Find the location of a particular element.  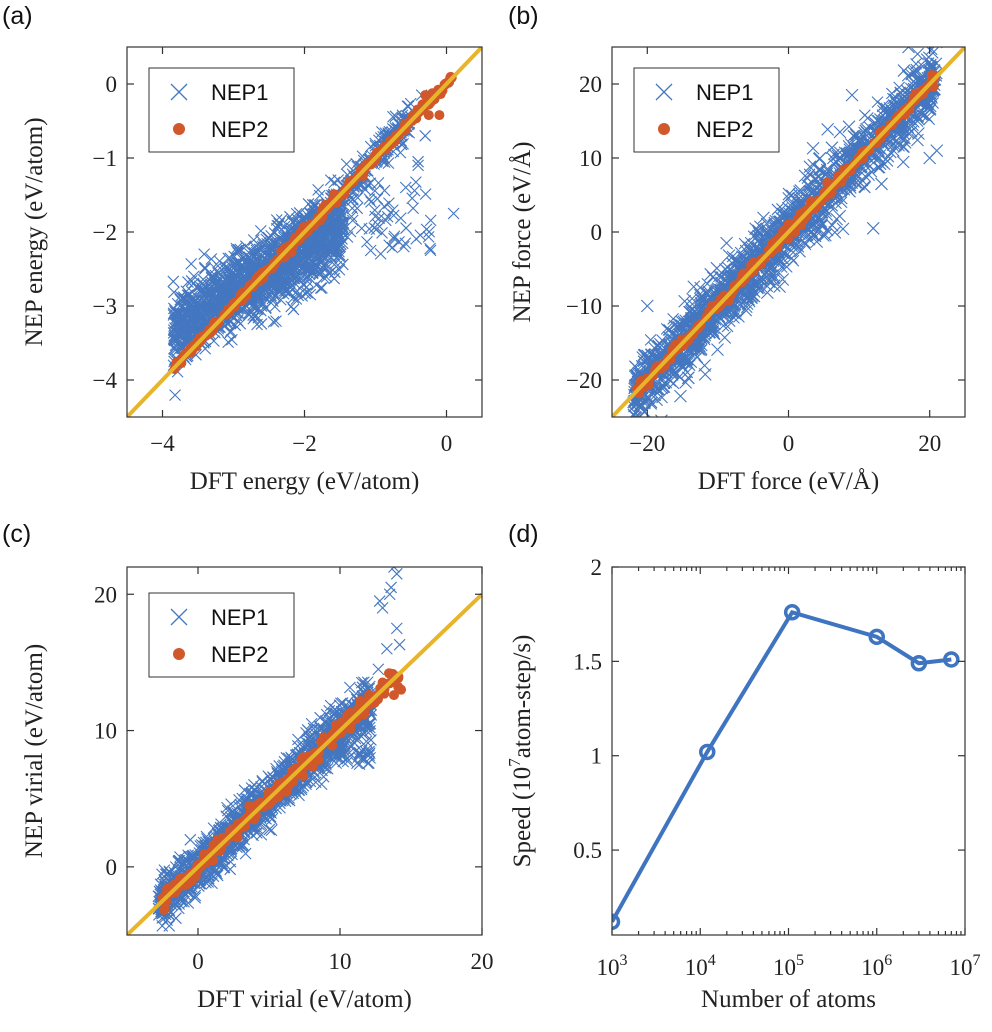

y-tick-label: −1 is located at coordinates (105, 158).